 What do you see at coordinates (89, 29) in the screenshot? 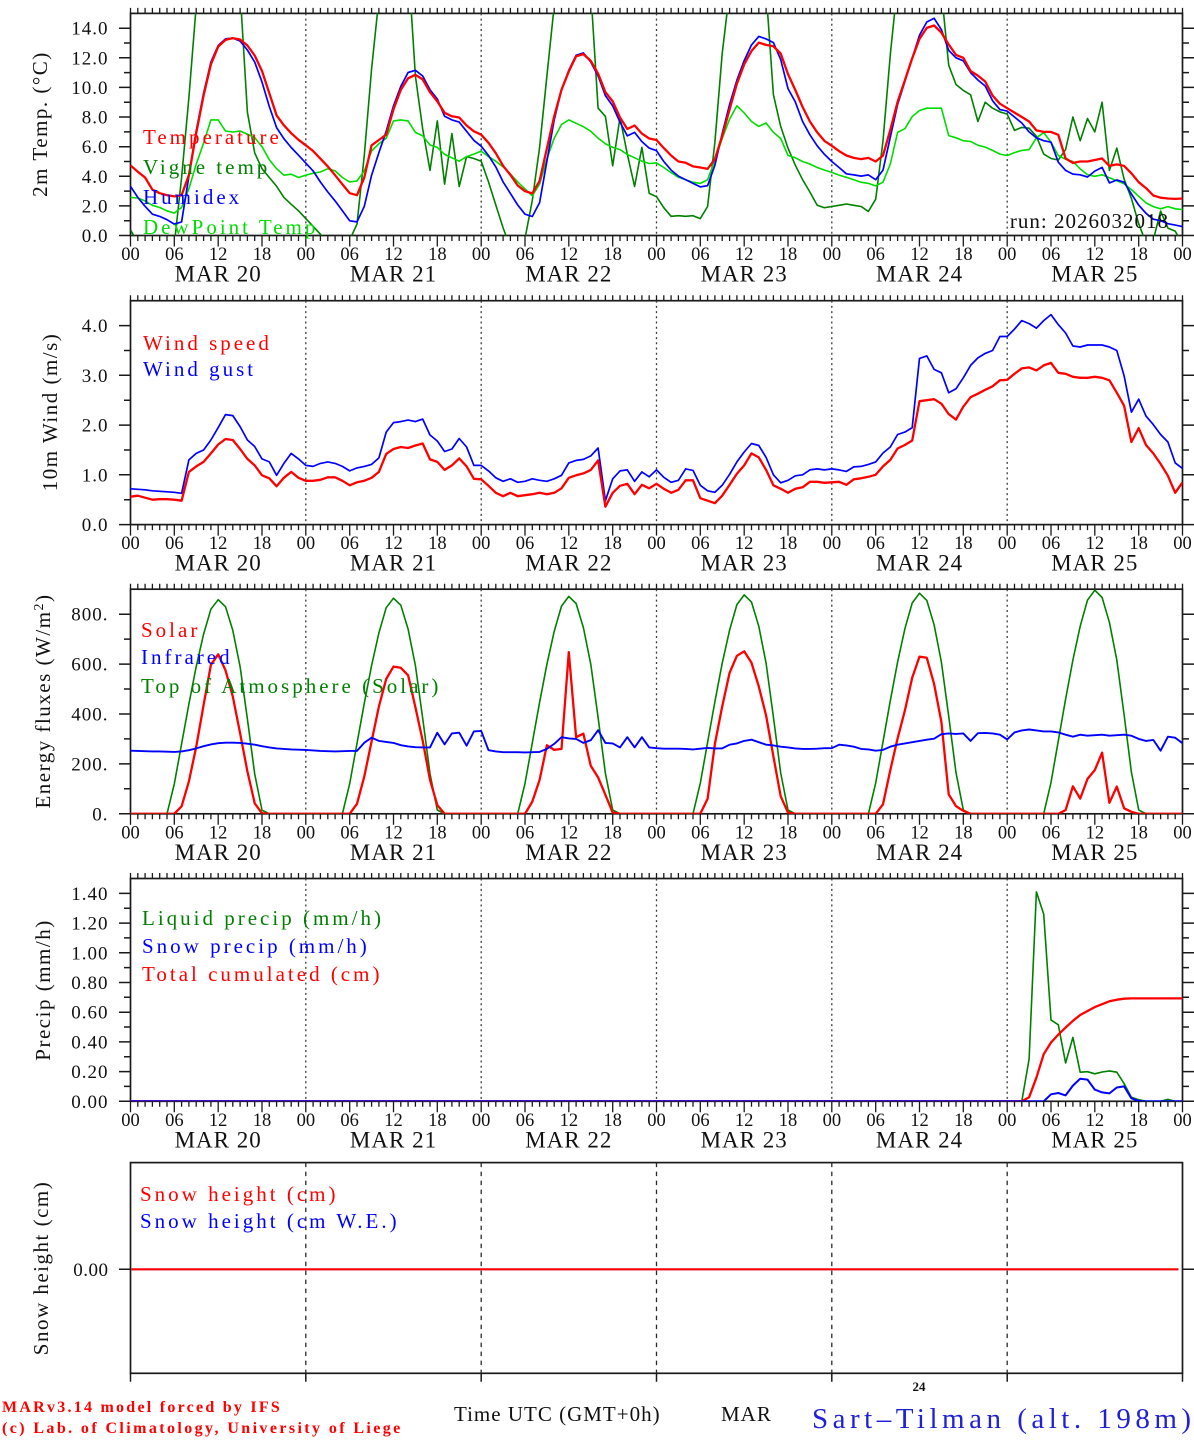
I see `svg-text: 14.0` at bounding box center [89, 29].